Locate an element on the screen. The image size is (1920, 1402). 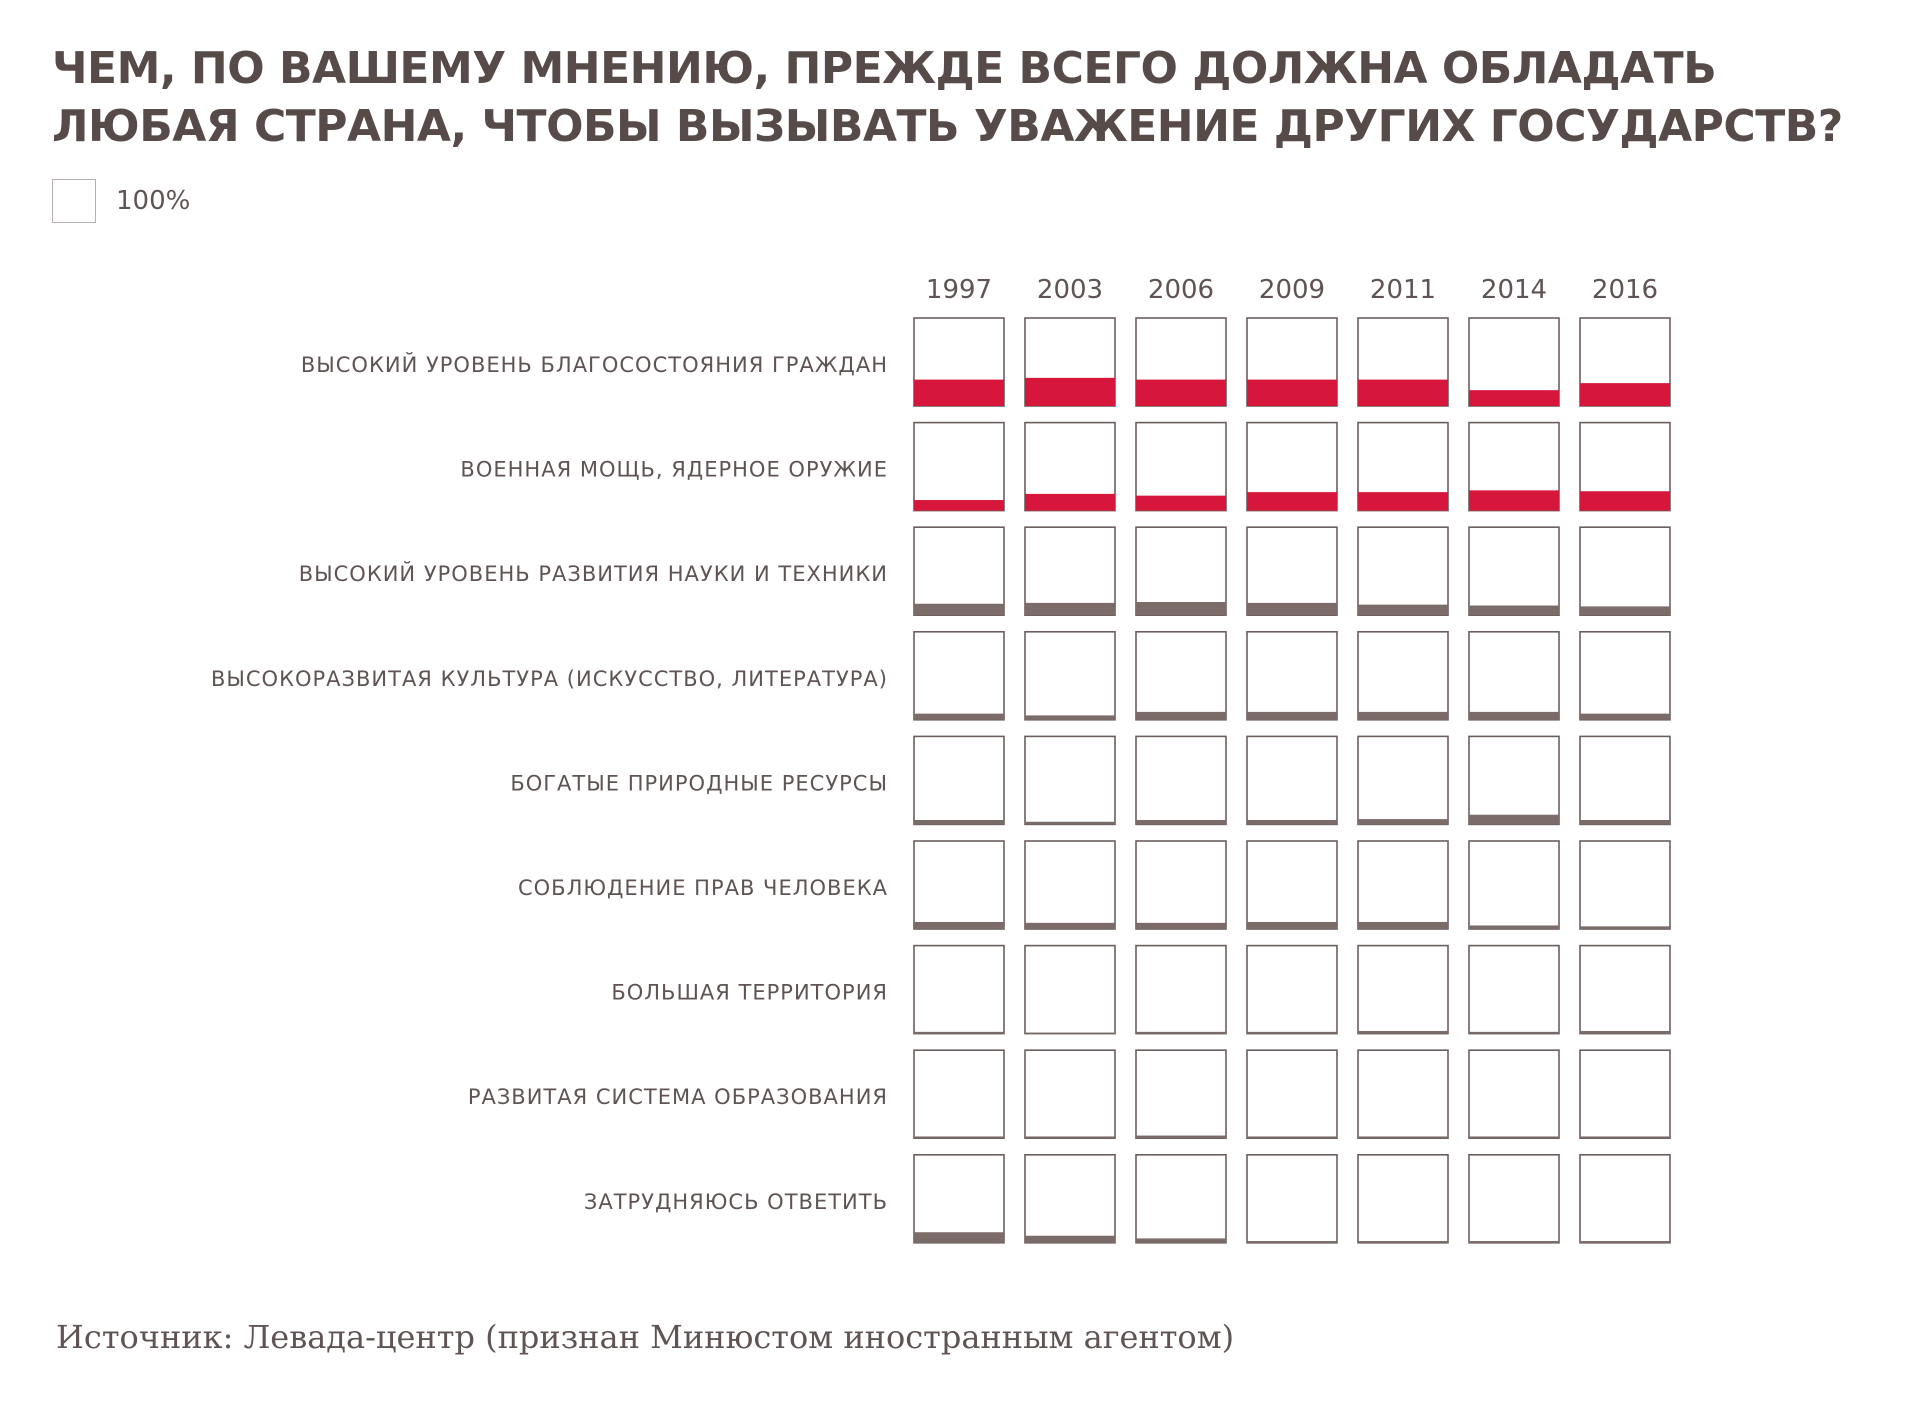
box-r6-2011 is located at coordinates (1403, 885).